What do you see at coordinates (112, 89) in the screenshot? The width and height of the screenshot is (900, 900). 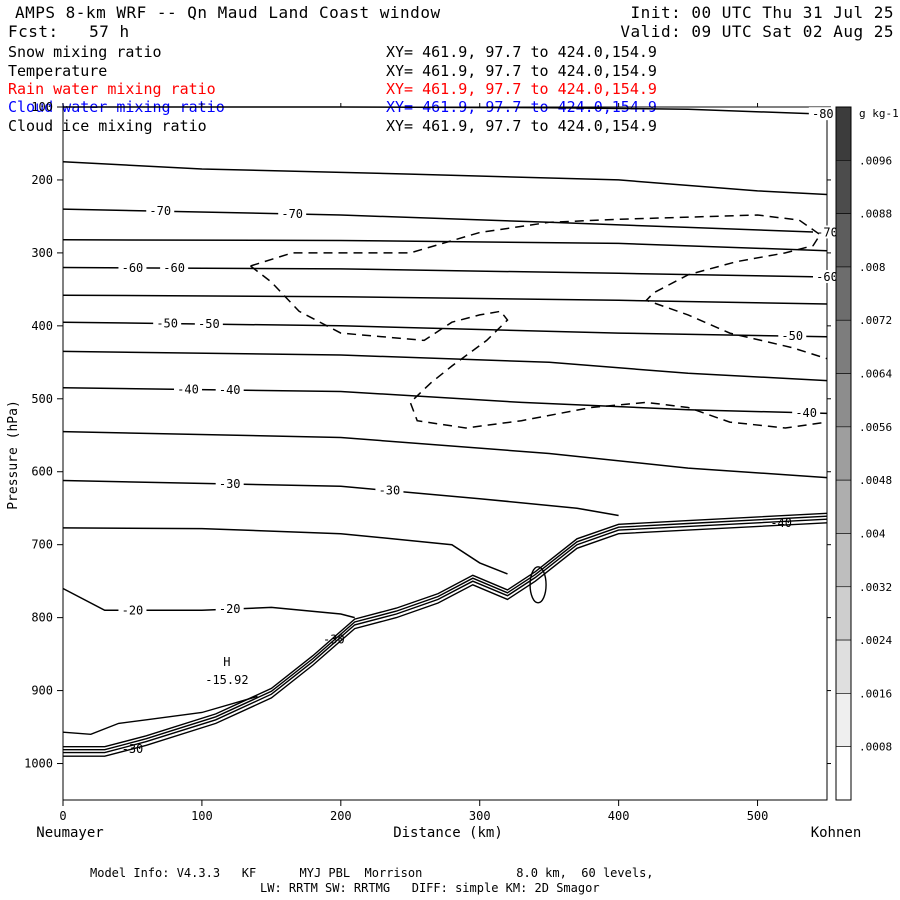 I see `variable-name-rain: Rain water mixing ratio` at bounding box center [112, 89].